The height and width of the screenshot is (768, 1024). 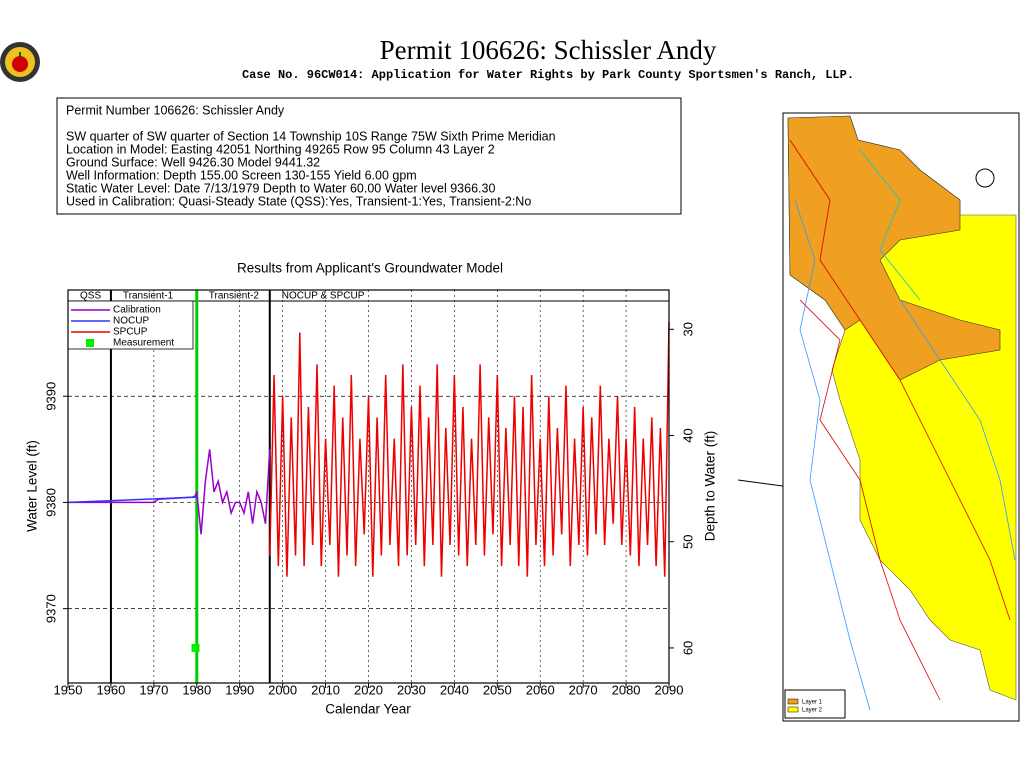 What do you see at coordinates (137, 310) in the screenshot?
I see `legend-label: Calibration` at bounding box center [137, 310].